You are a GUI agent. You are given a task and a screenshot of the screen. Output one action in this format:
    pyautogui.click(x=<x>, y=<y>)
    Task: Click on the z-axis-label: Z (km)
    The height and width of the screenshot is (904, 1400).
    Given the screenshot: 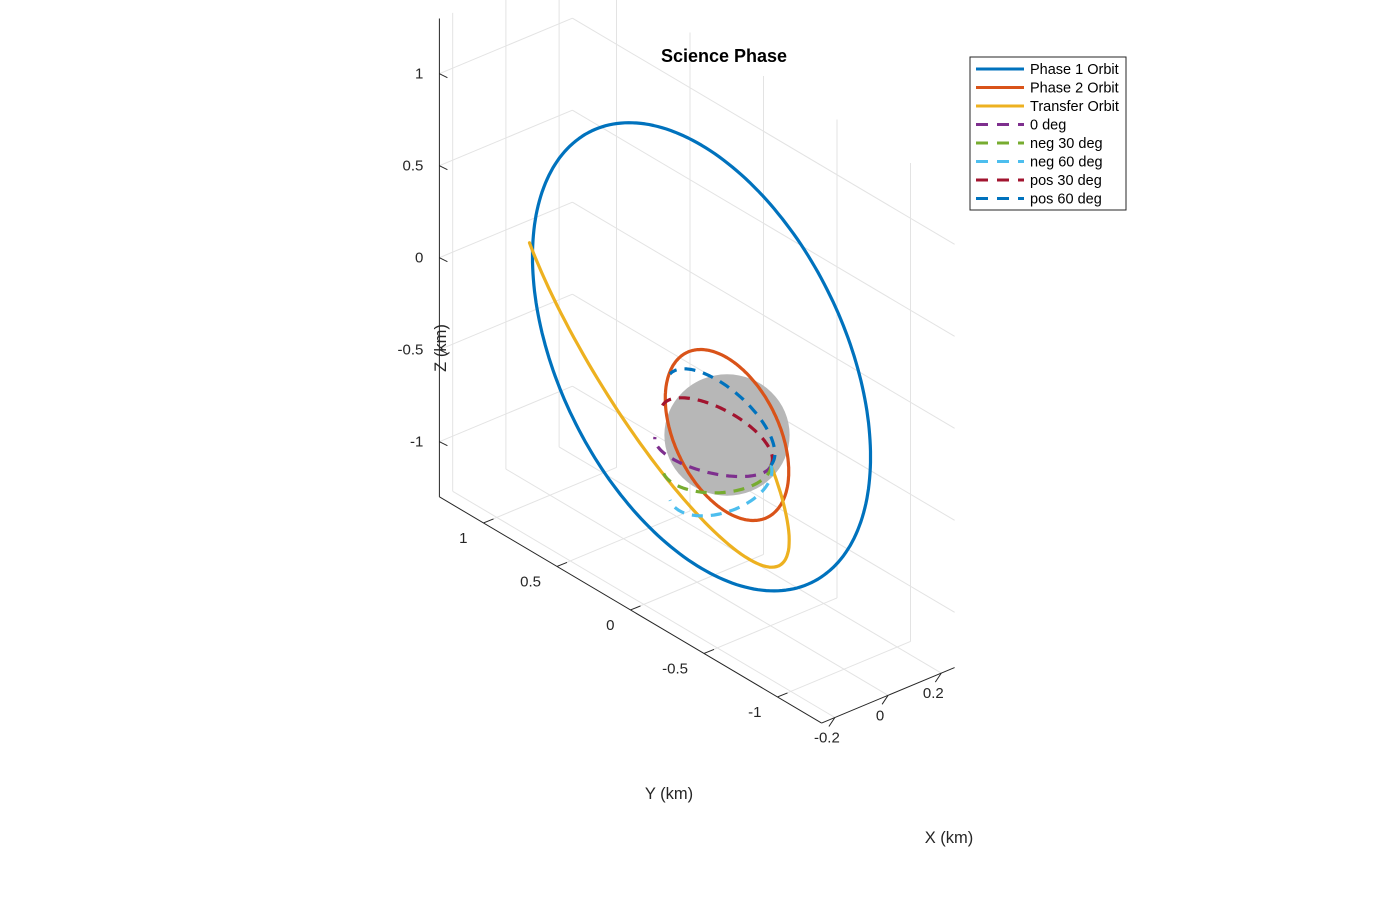 What is the action you would take?
    pyautogui.click(x=441, y=348)
    